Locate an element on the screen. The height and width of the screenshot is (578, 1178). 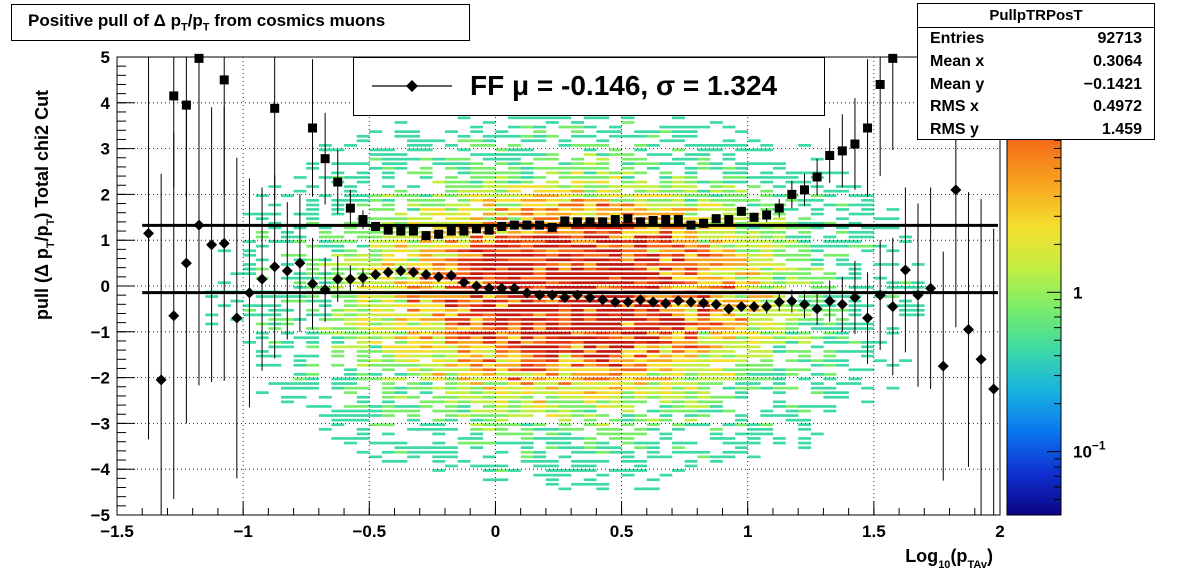
stat-row-rms-x: RMS x 0.4972 is located at coordinates (1036, 107).